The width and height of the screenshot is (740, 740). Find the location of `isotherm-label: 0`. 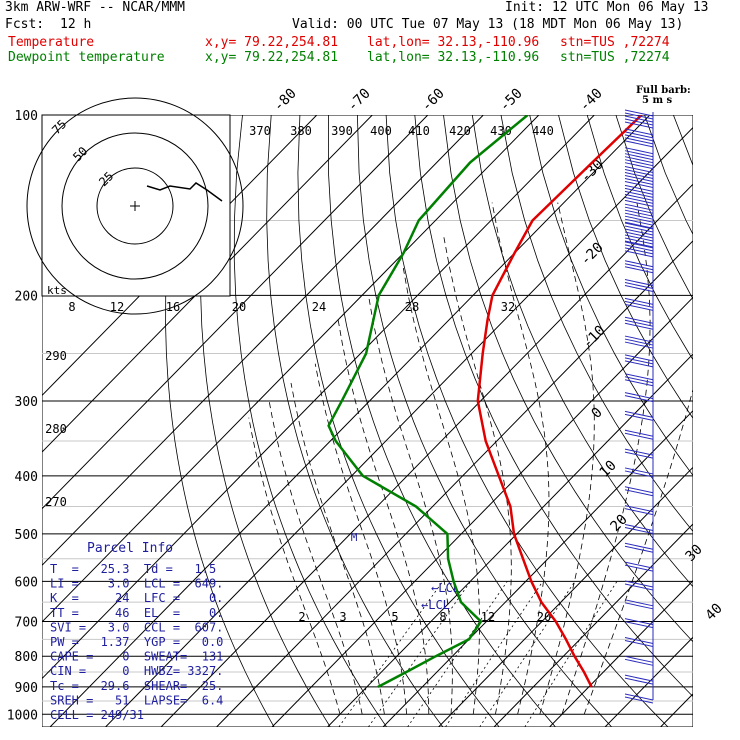

isotherm-label: 0 is located at coordinates (597, 413).